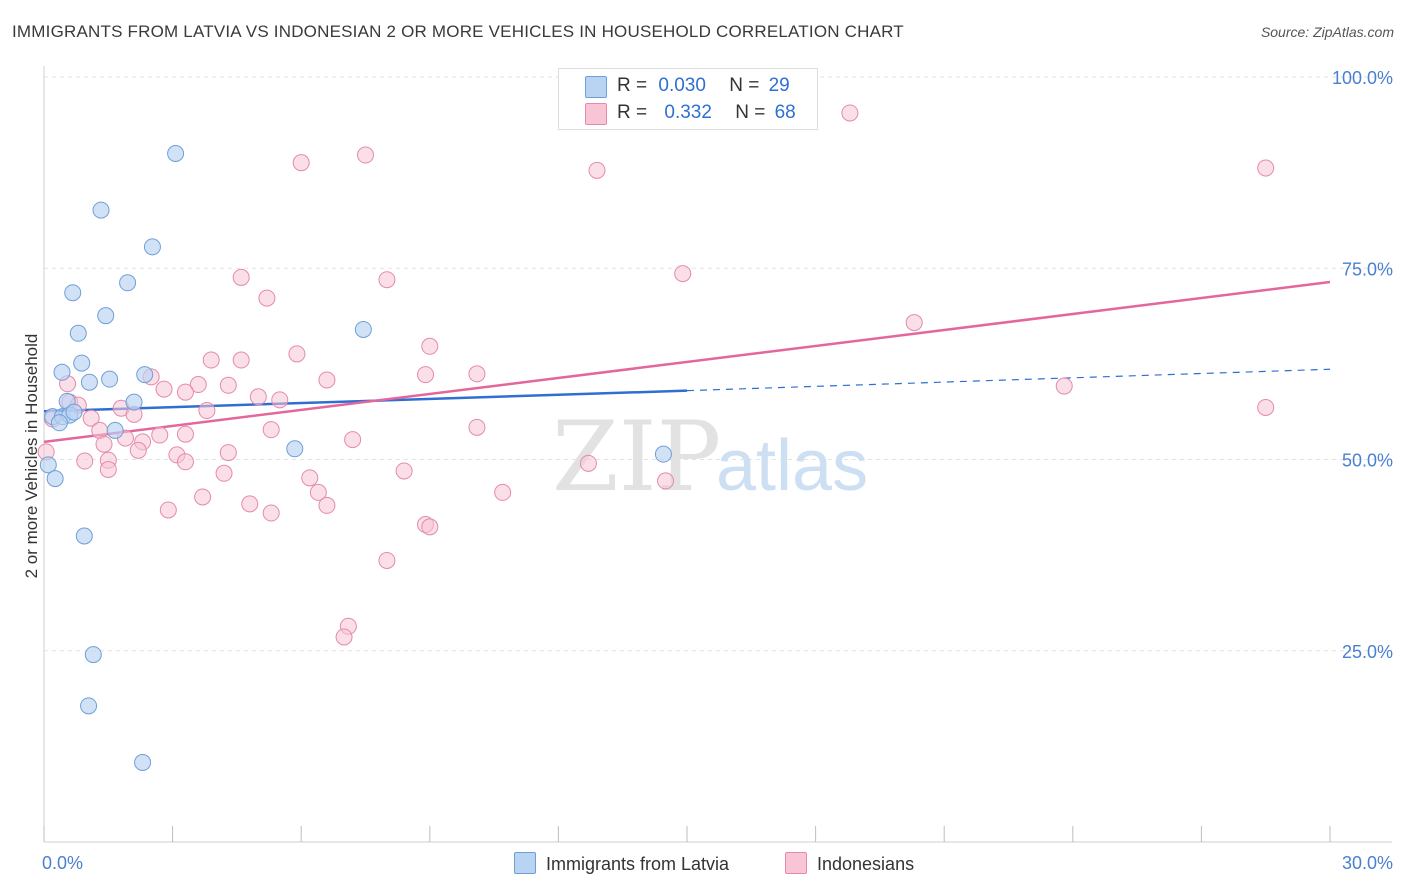 This screenshot has height=892, width=1406. What do you see at coordinates (525, 863) in the screenshot?
I see `bottom-legend-swatch-blue` at bounding box center [525, 863].